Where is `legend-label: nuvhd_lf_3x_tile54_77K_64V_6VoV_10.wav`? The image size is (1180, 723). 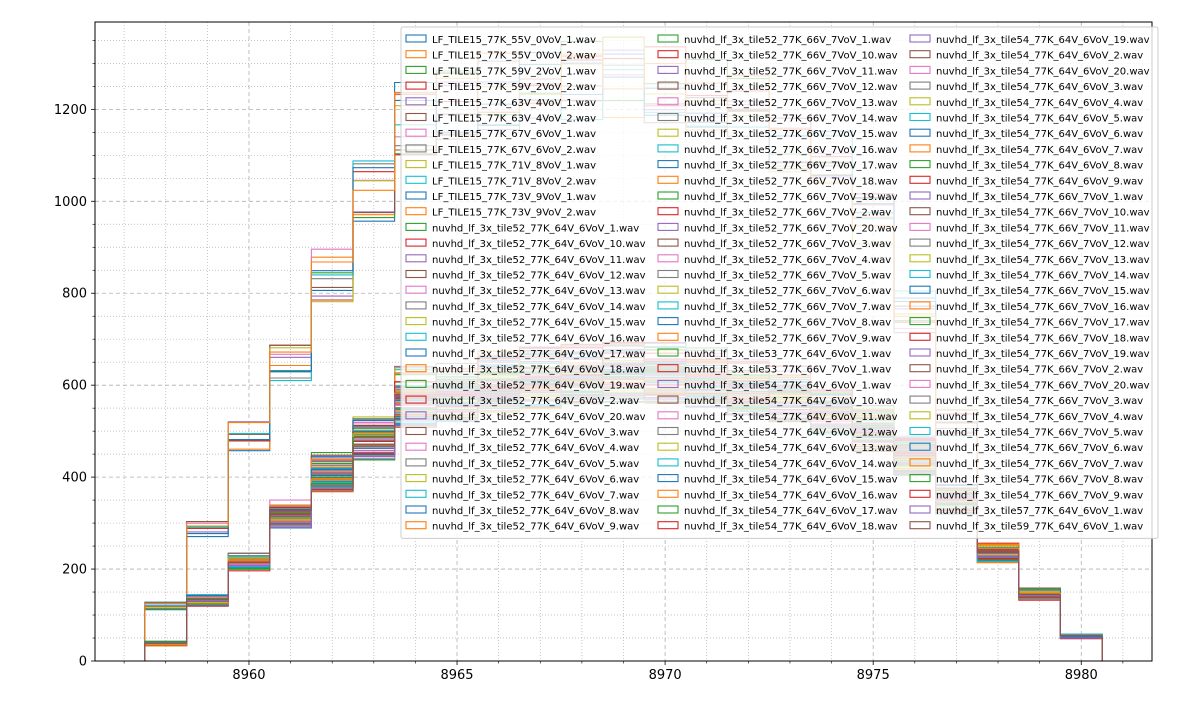
legend-label: nuvhd_lf_3x_tile54_77K_64V_6VoV_10.wav is located at coordinates (791, 401).